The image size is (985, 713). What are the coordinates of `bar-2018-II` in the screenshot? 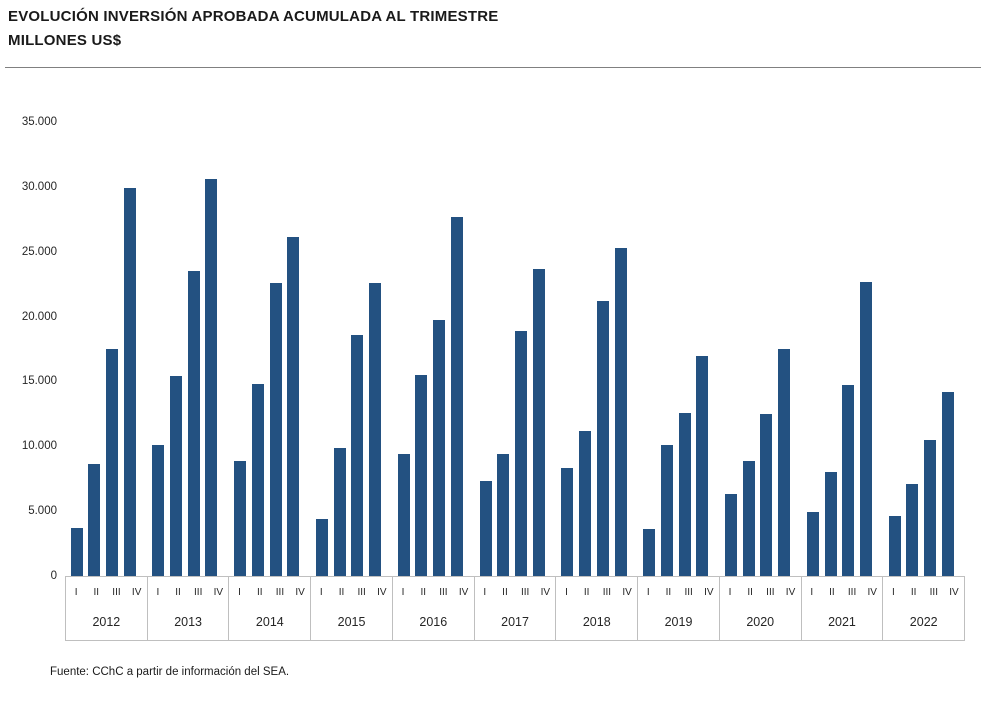 It's located at (585, 503).